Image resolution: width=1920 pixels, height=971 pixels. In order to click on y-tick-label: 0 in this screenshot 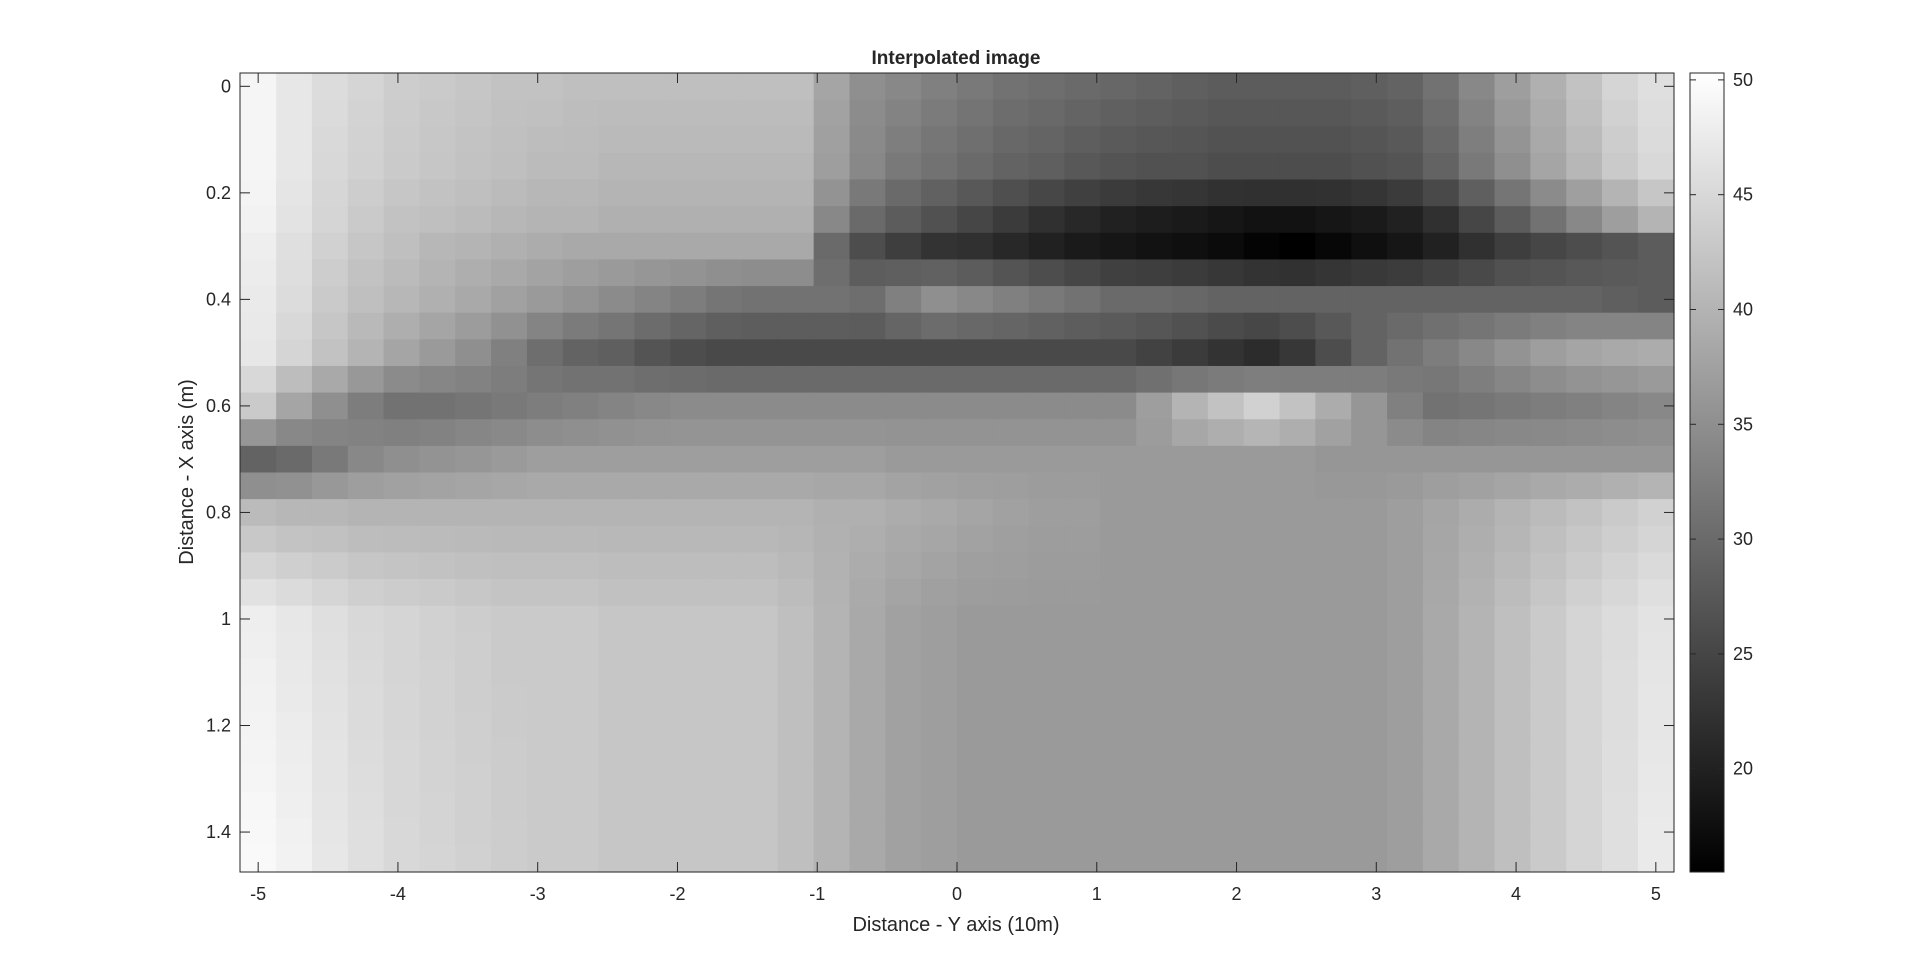, I will do `click(226, 86)`.